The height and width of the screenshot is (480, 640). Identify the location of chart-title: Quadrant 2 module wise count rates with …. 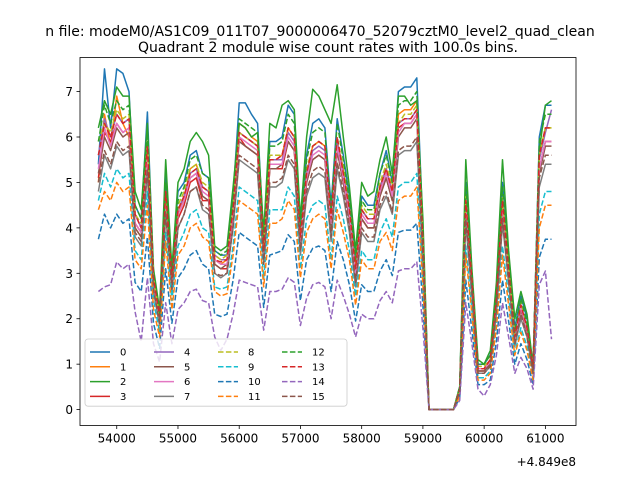
(328, 48).